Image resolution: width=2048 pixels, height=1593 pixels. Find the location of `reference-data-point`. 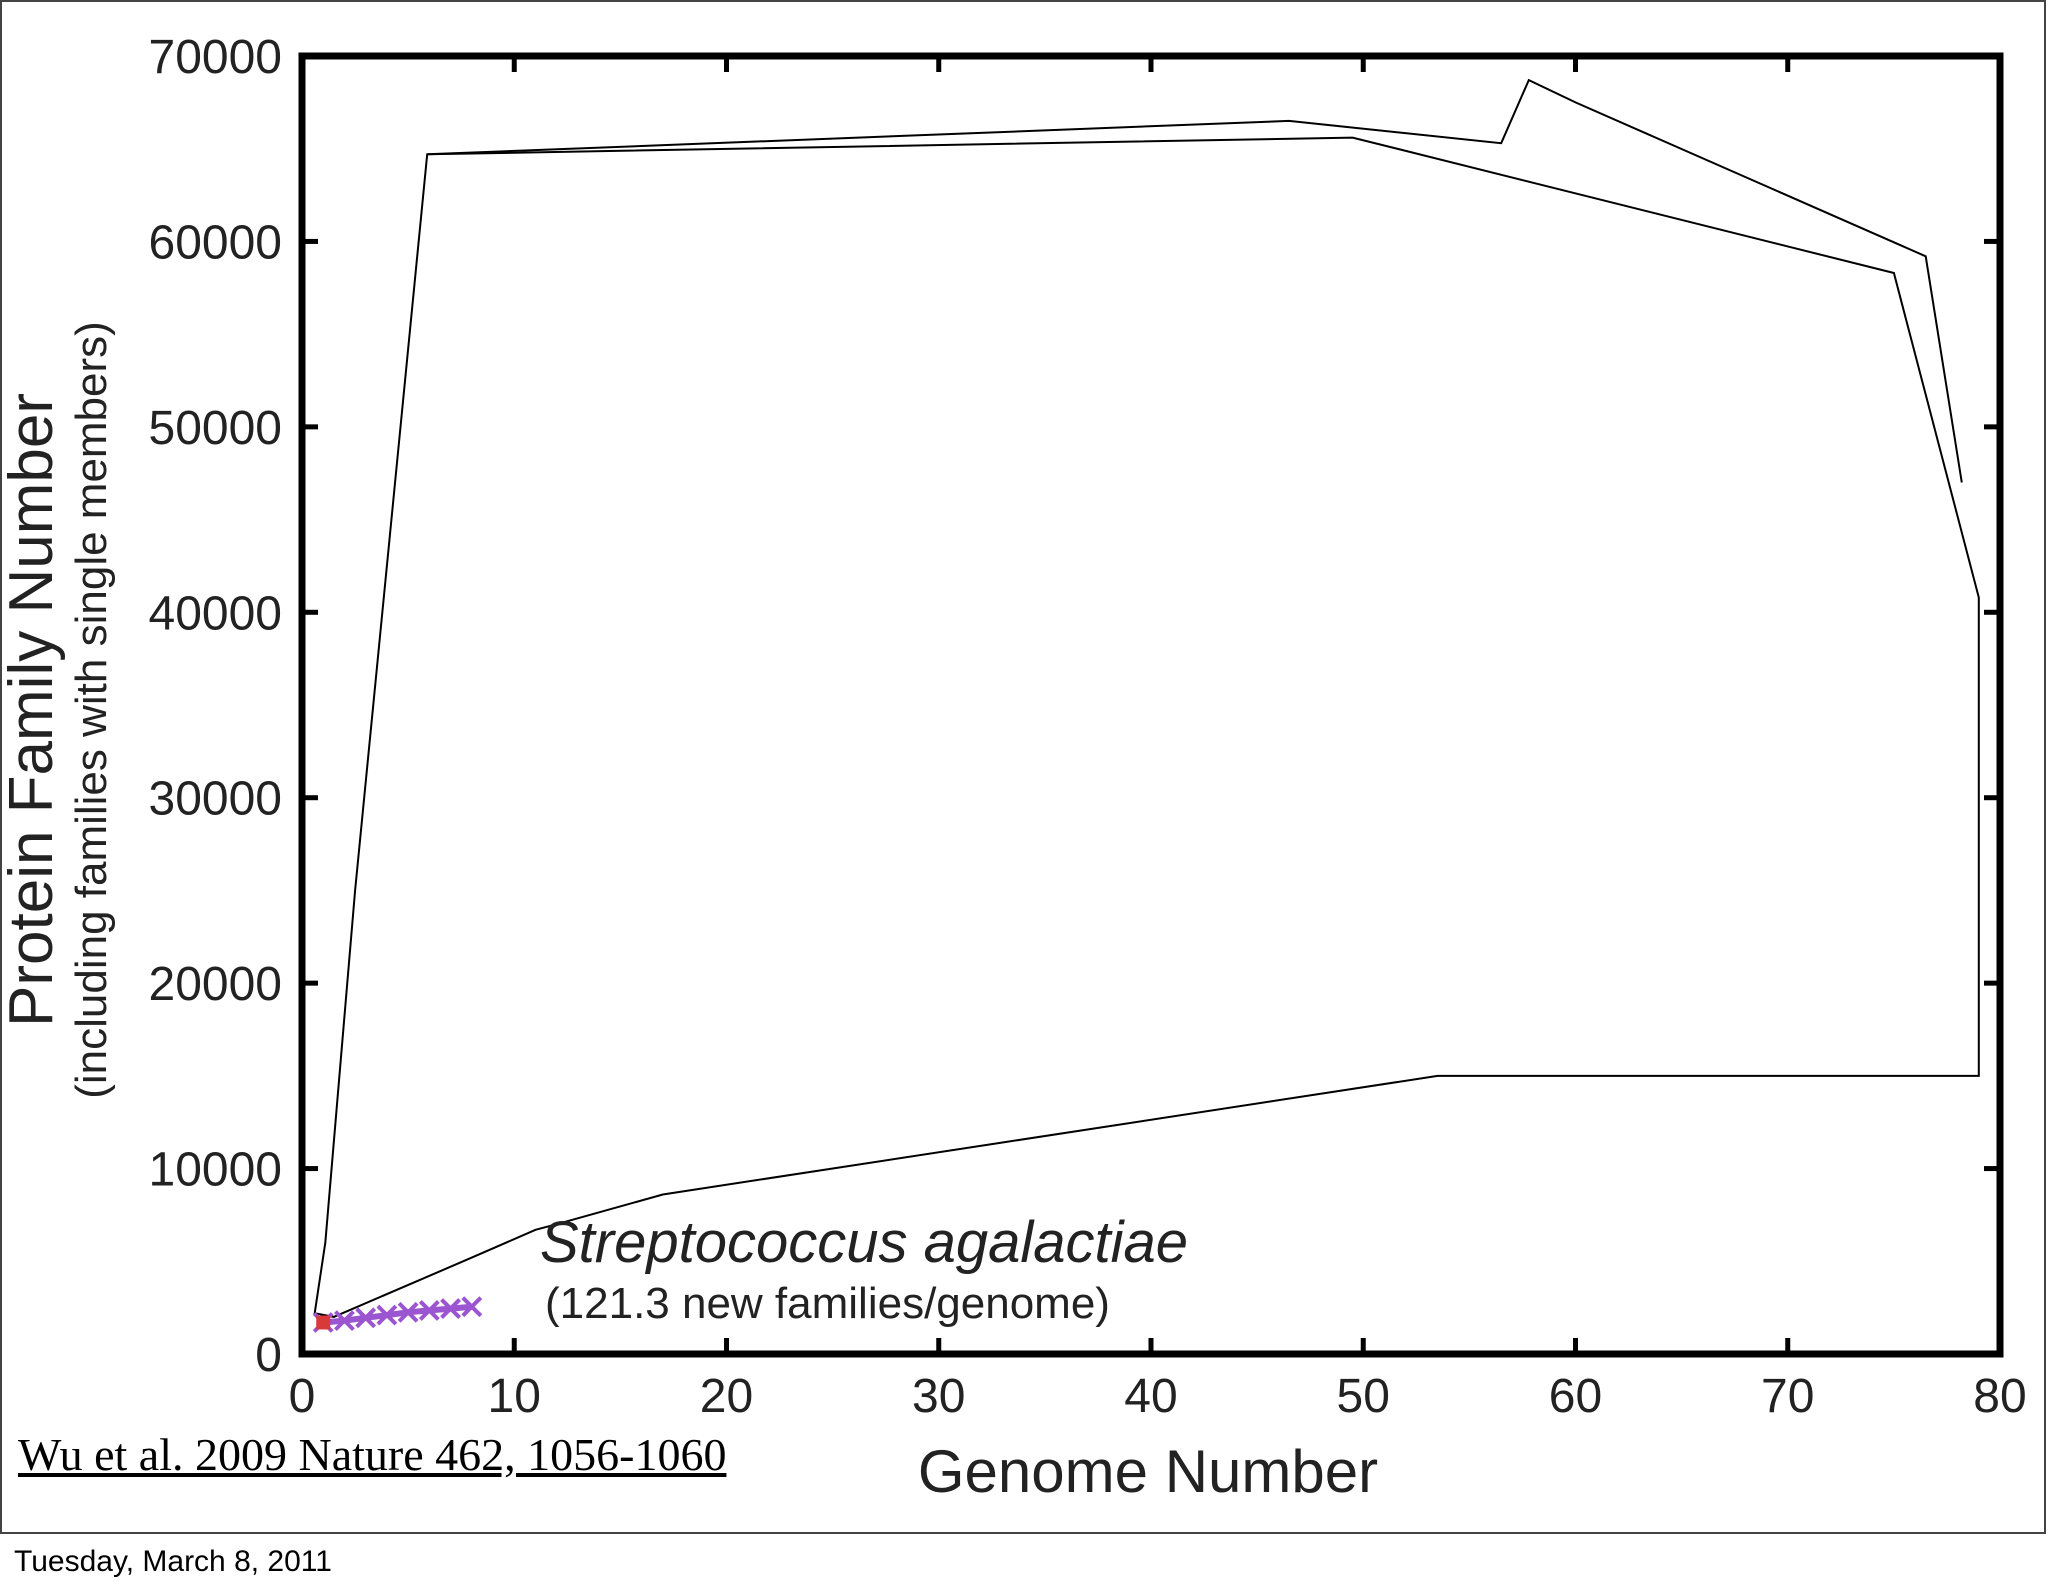

reference-data-point is located at coordinates (323, 1322).